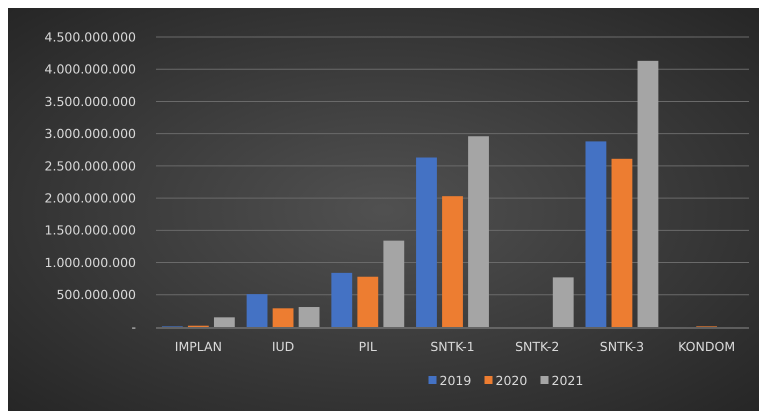 This screenshot has width=767, height=419. Describe the element at coordinates (90, 262) in the screenshot. I see `y-tick-label: 1.000.000.000` at that location.